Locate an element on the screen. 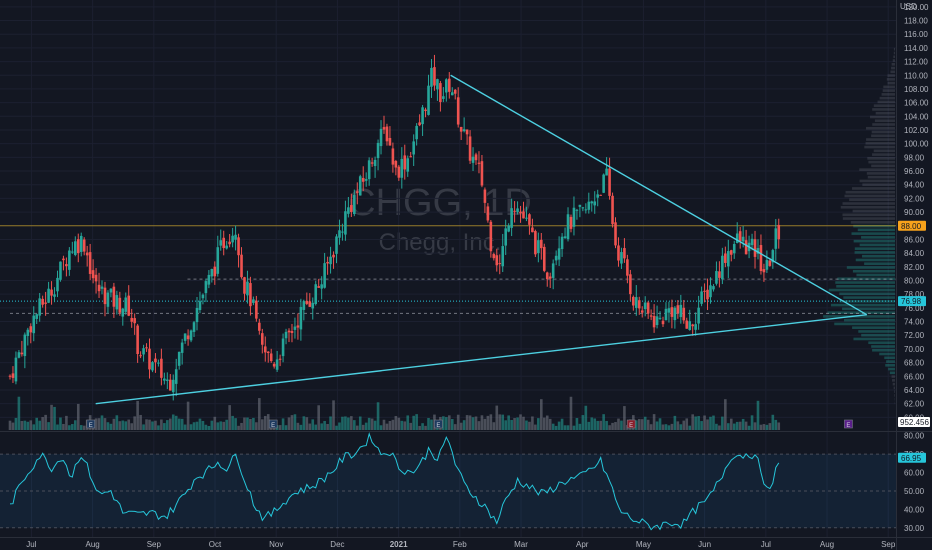 The height and width of the screenshot is (550, 932). rsi-value-tag is located at coordinates (912, 457).